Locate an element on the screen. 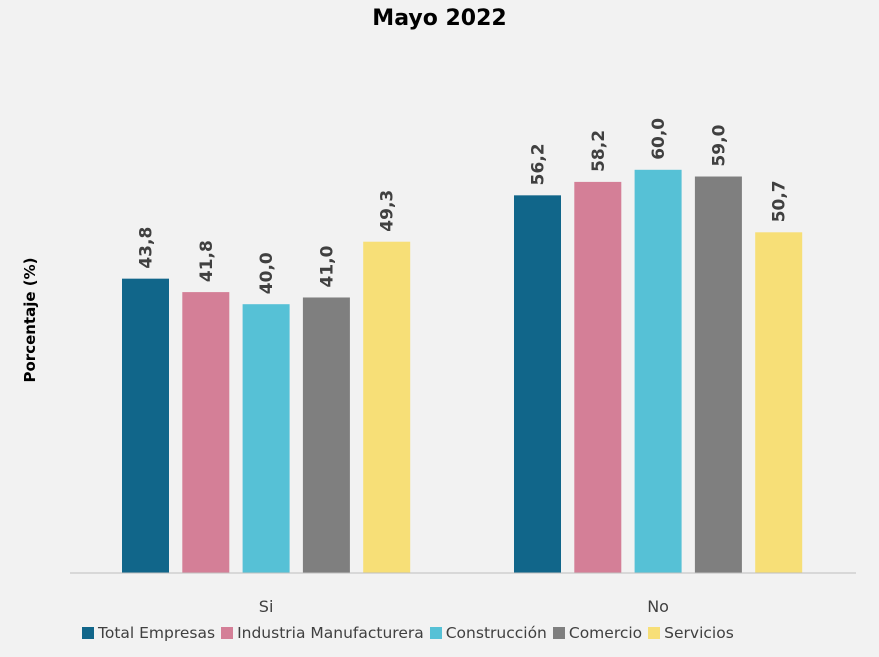 The image size is (879, 657). legend-label-0: Total Empresas is located at coordinates (157, 633).